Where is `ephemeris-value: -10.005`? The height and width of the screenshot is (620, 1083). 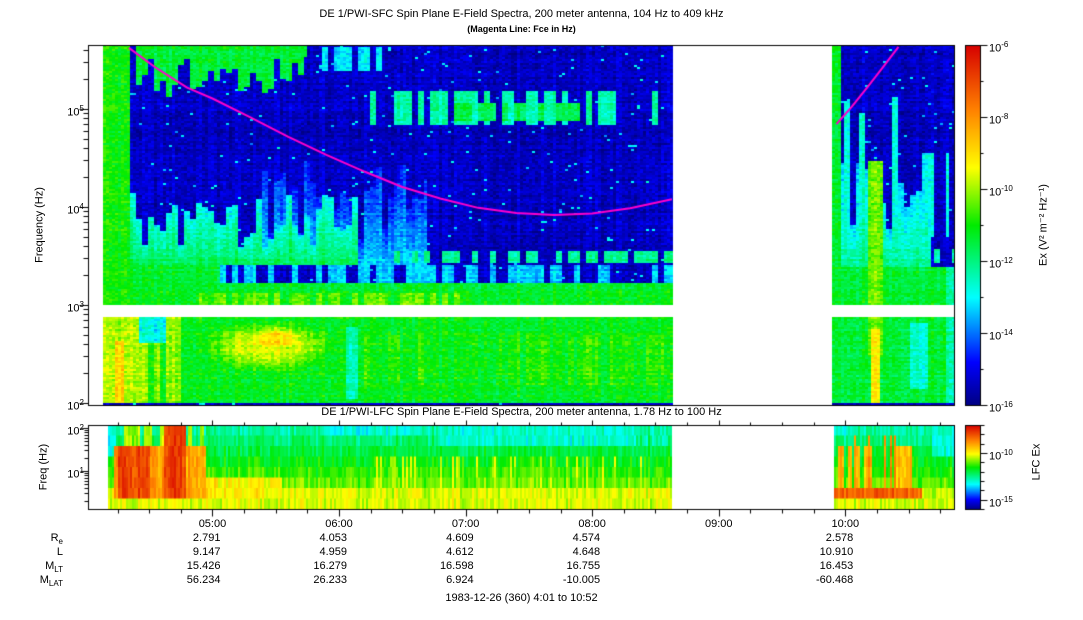 ephemeris-value: -10.005 is located at coordinates (581, 580).